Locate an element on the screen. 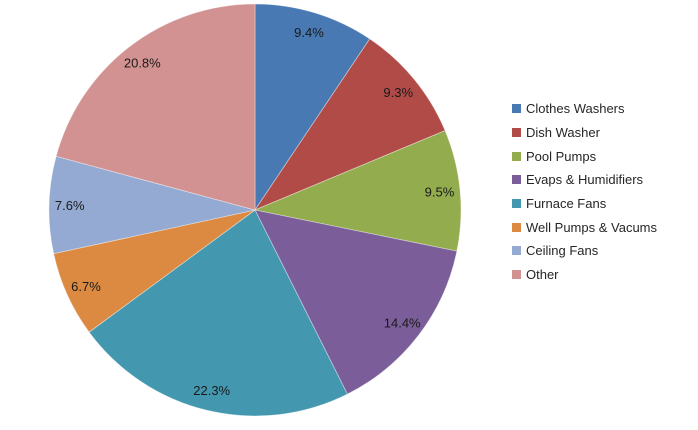  slice-label-evaps-humidifiers: 14.4% is located at coordinates (402, 322).